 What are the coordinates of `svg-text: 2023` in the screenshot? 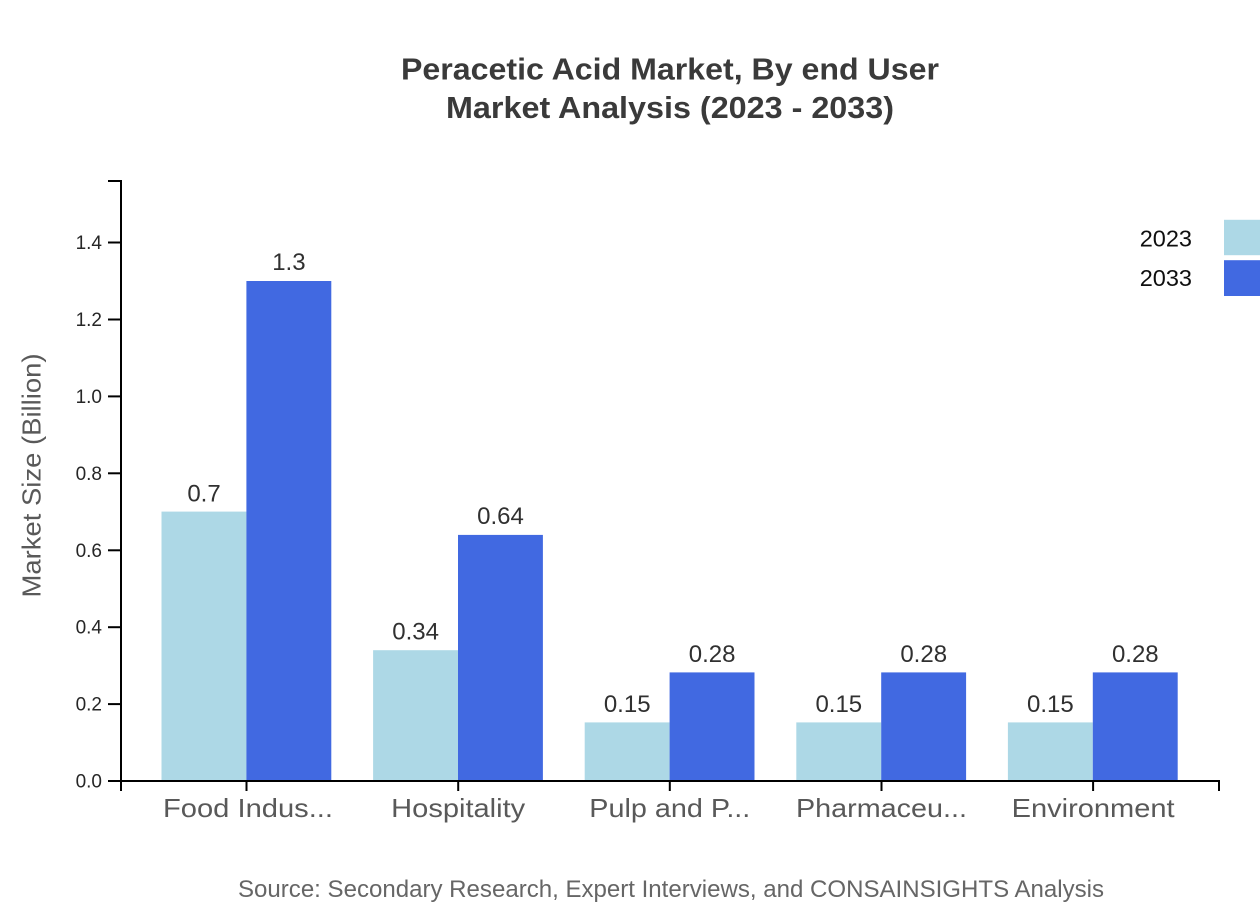 It's located at (1166, 238).